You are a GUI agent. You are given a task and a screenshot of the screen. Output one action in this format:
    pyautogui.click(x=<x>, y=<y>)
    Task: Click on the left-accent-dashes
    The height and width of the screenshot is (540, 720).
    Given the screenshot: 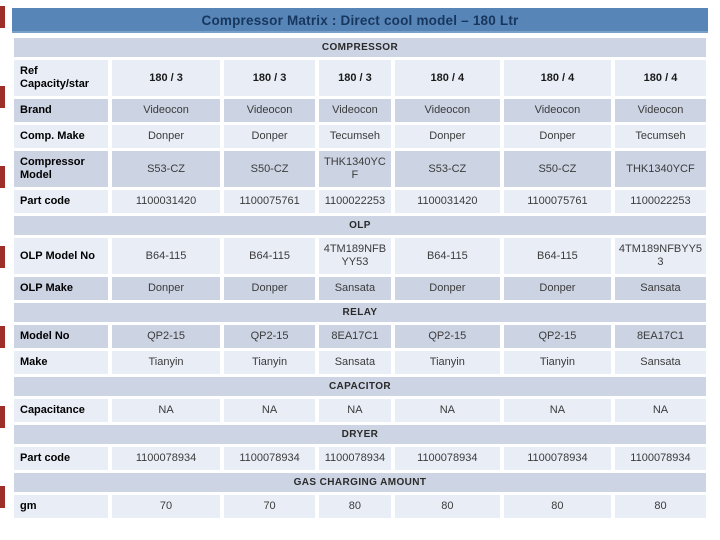 What is the action you would take?
    pyautogui.click(x=2, y=271)
    